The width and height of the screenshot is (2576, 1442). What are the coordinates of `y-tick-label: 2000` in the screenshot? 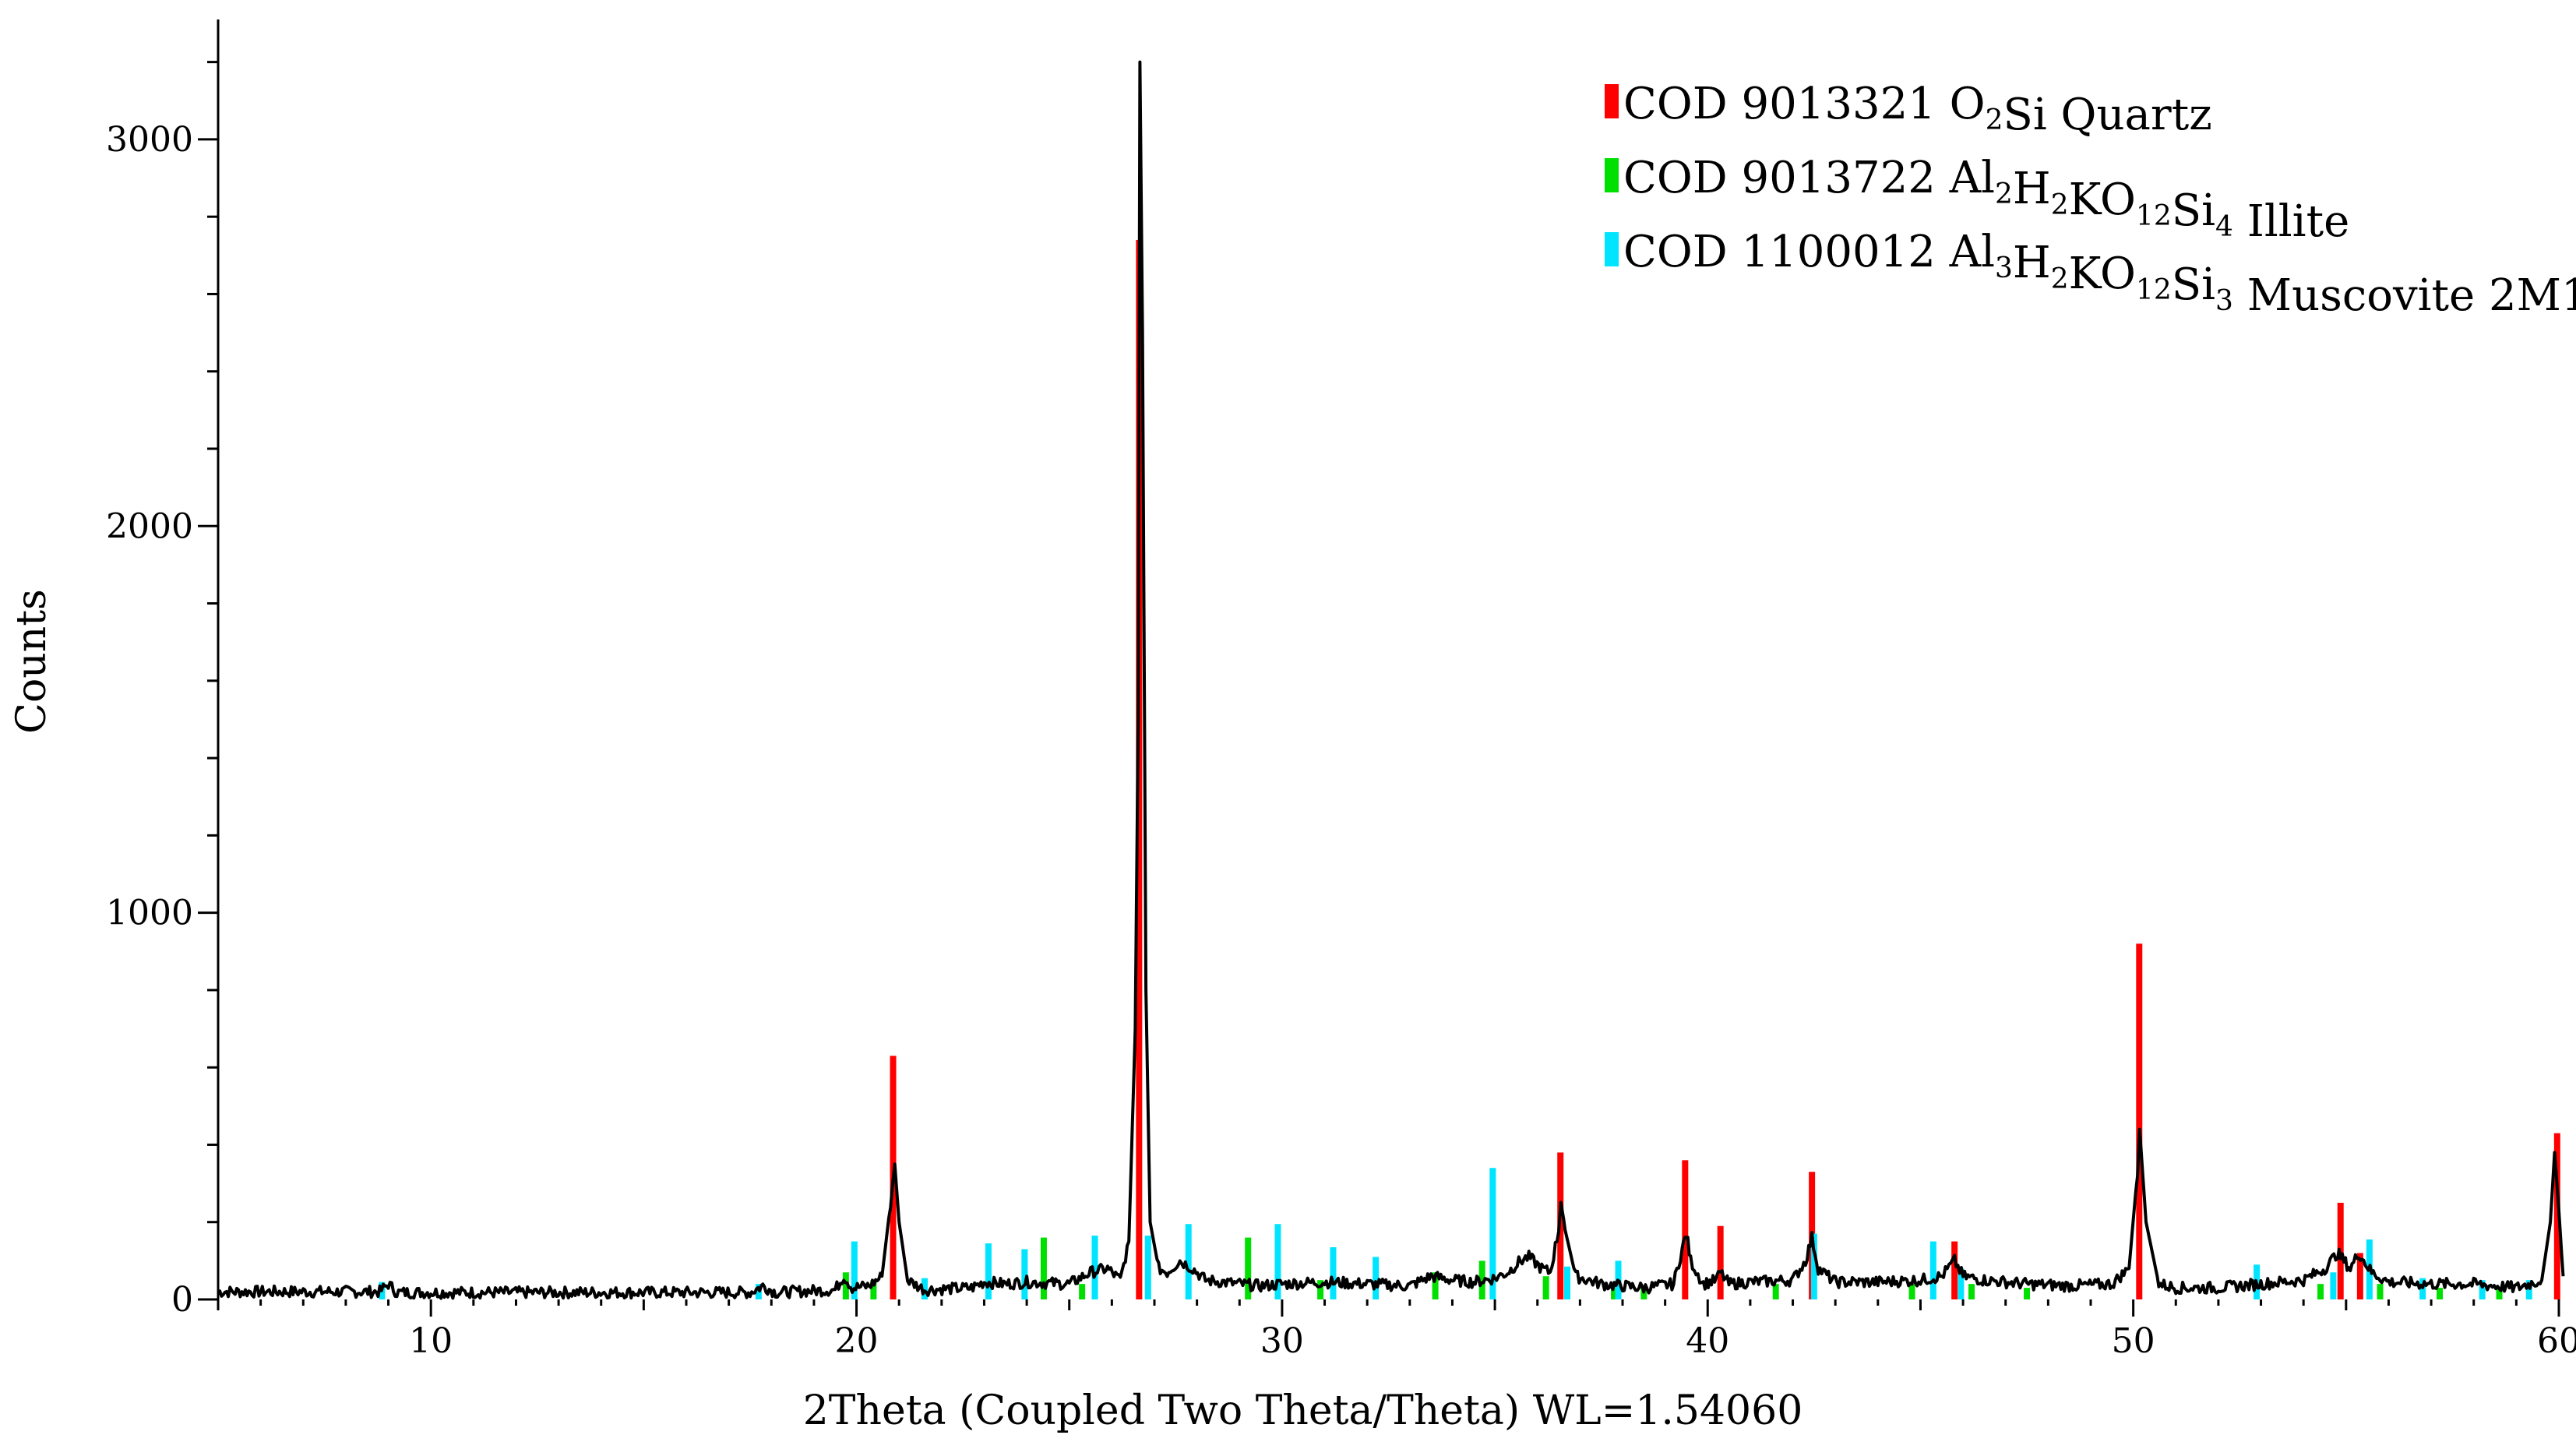 It's located at (149, 526).